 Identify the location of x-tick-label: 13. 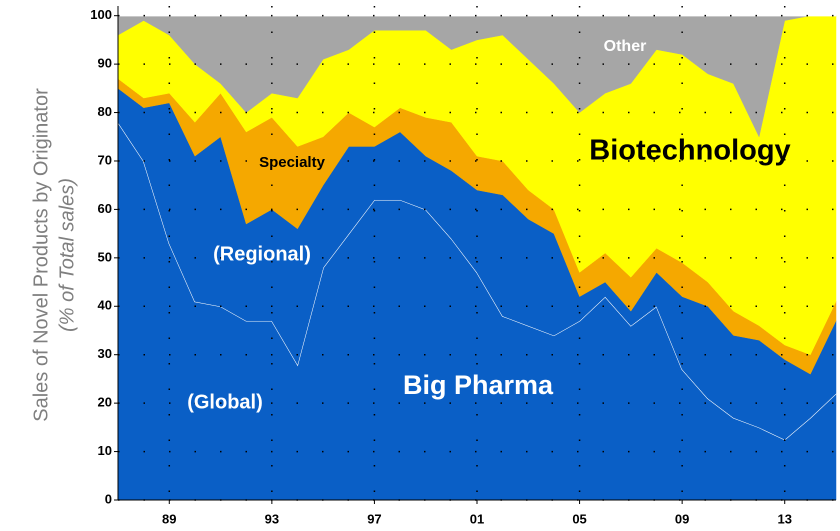
(784, 518).